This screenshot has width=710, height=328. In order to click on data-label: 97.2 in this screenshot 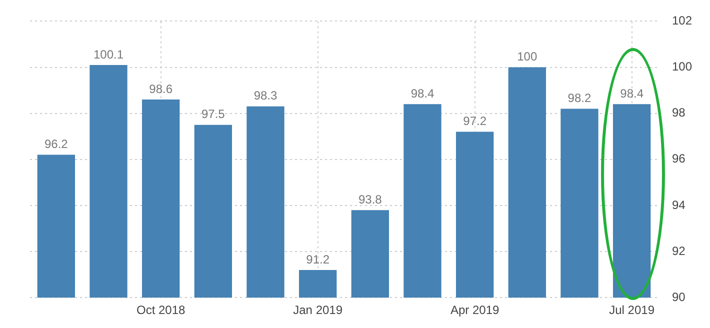, I will do `click(475, 121)`.